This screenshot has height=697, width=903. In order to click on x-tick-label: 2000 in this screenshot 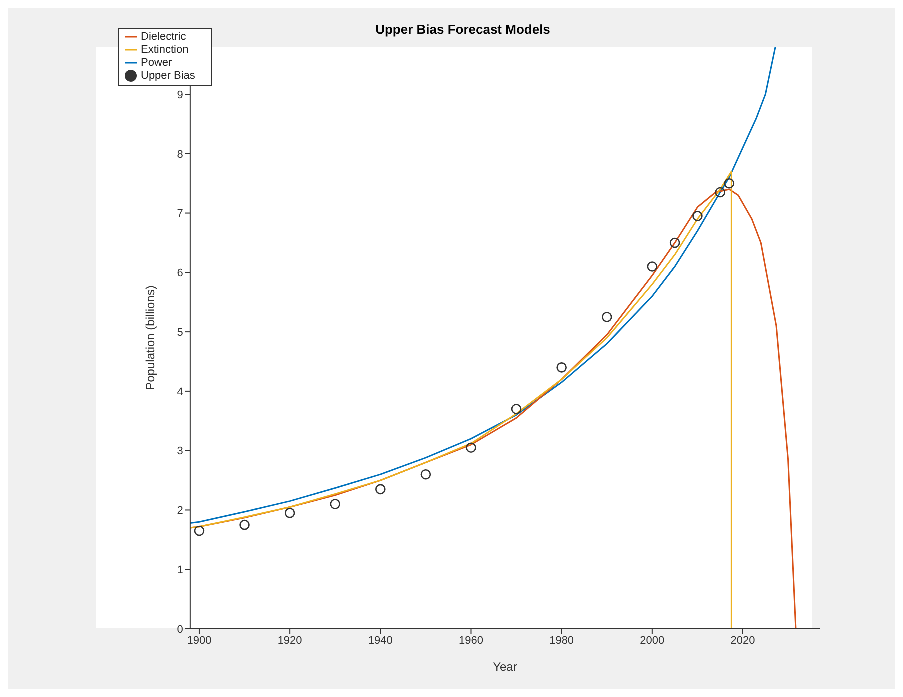, I will do `click(652, 640)`.